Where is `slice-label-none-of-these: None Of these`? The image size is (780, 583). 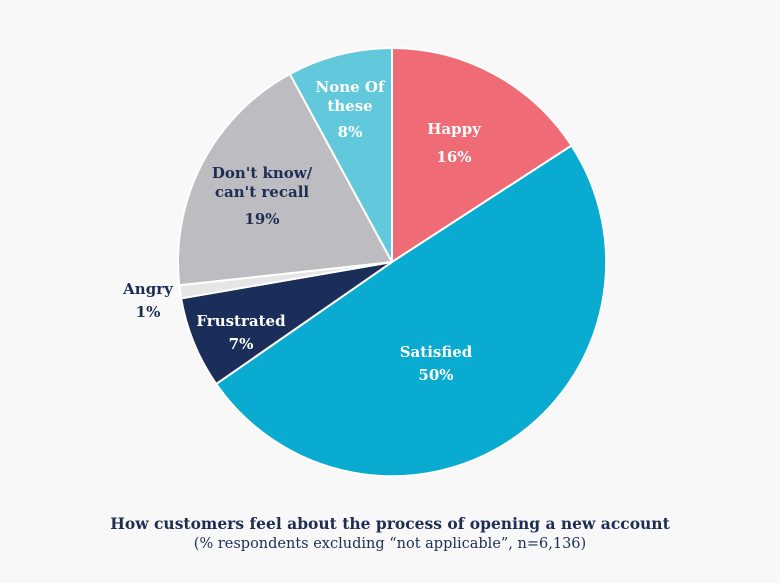 slice-label-none-of-these: None Of these is located at coordinates (351, 96).